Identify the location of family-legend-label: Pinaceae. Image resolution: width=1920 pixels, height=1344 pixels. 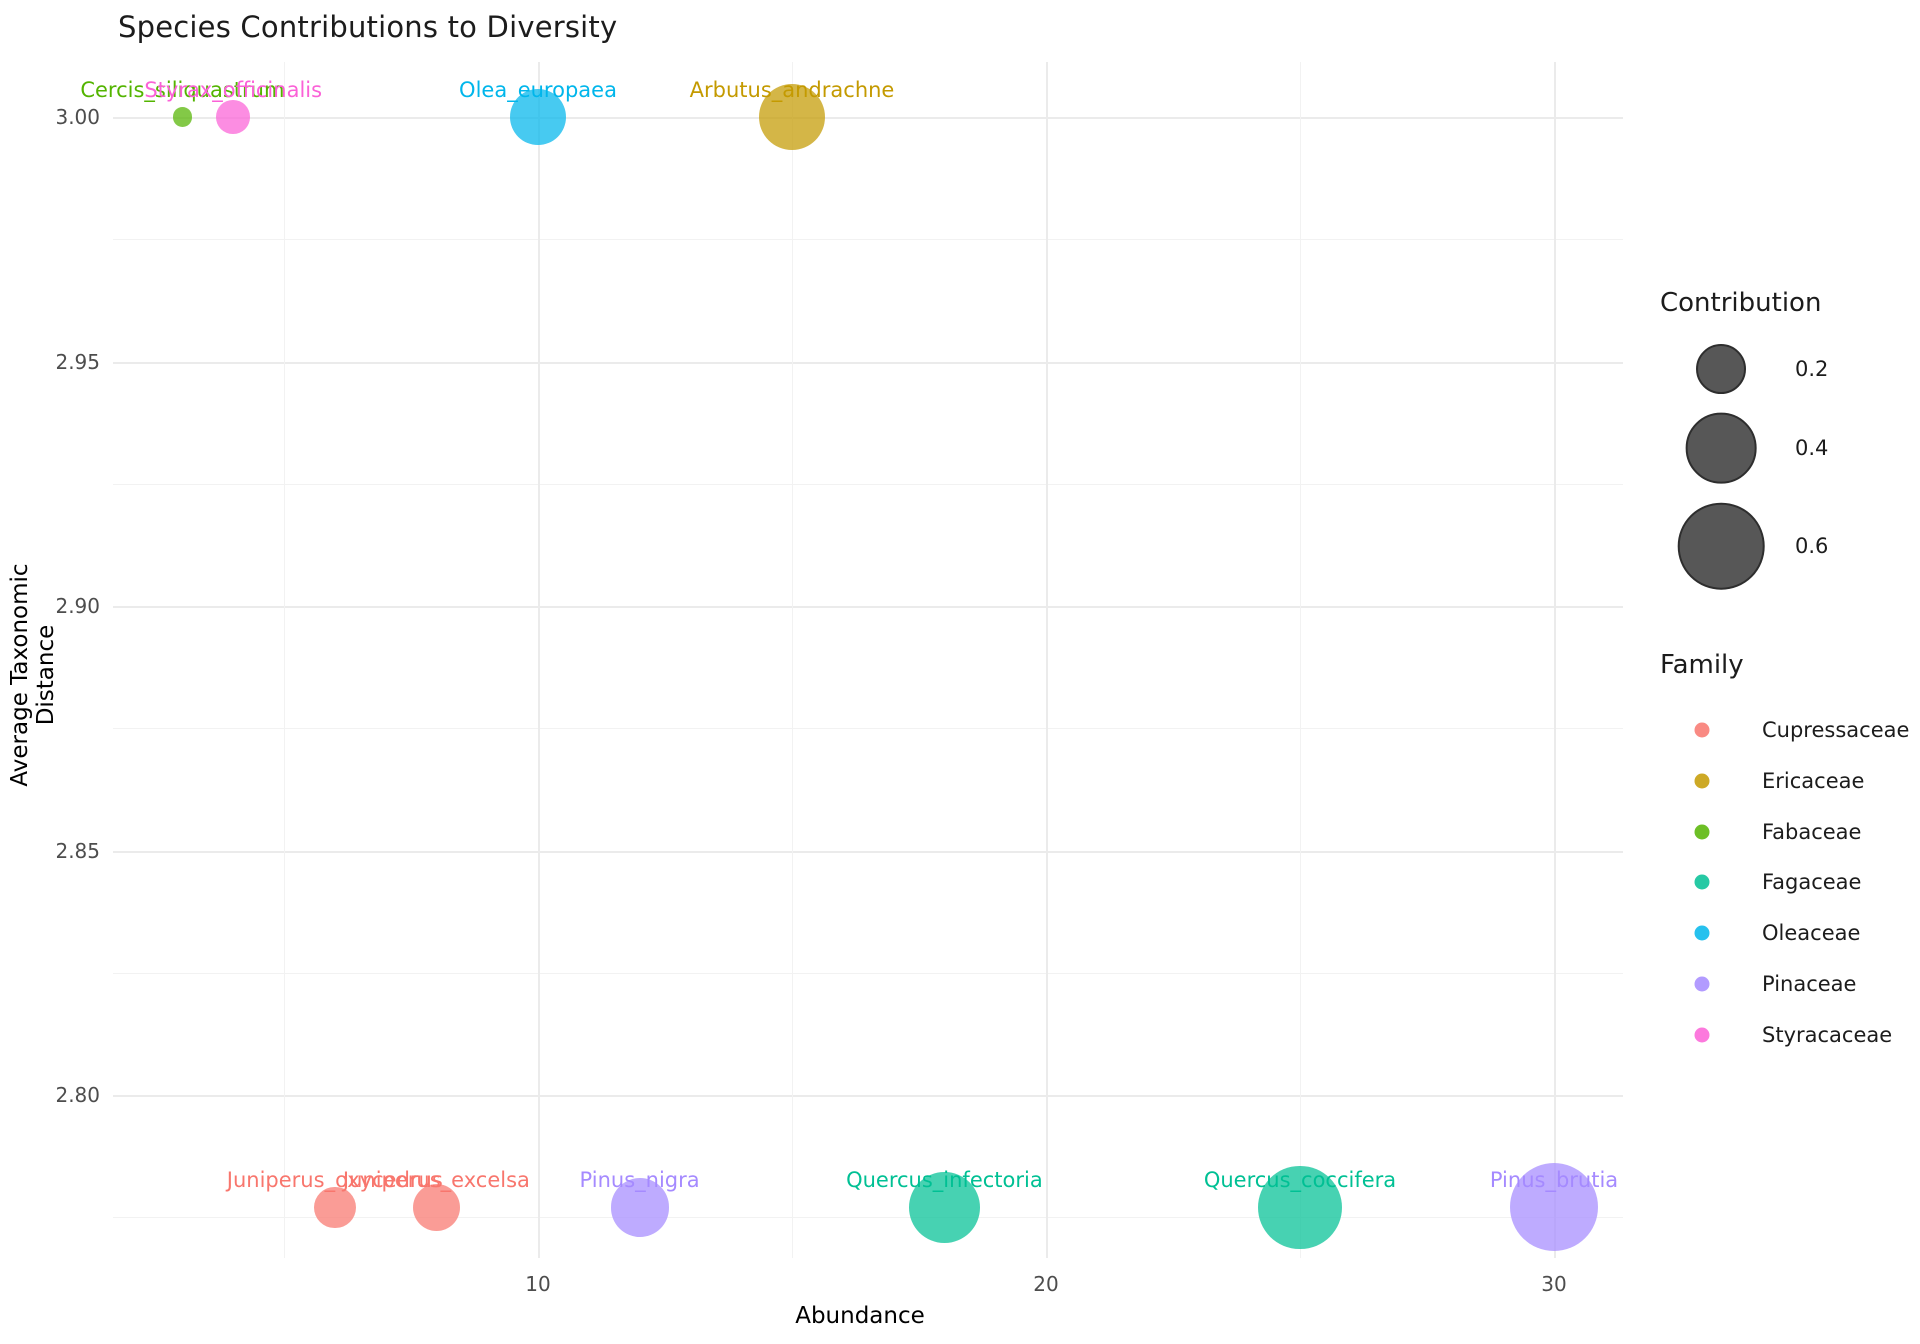
(1809, 984).